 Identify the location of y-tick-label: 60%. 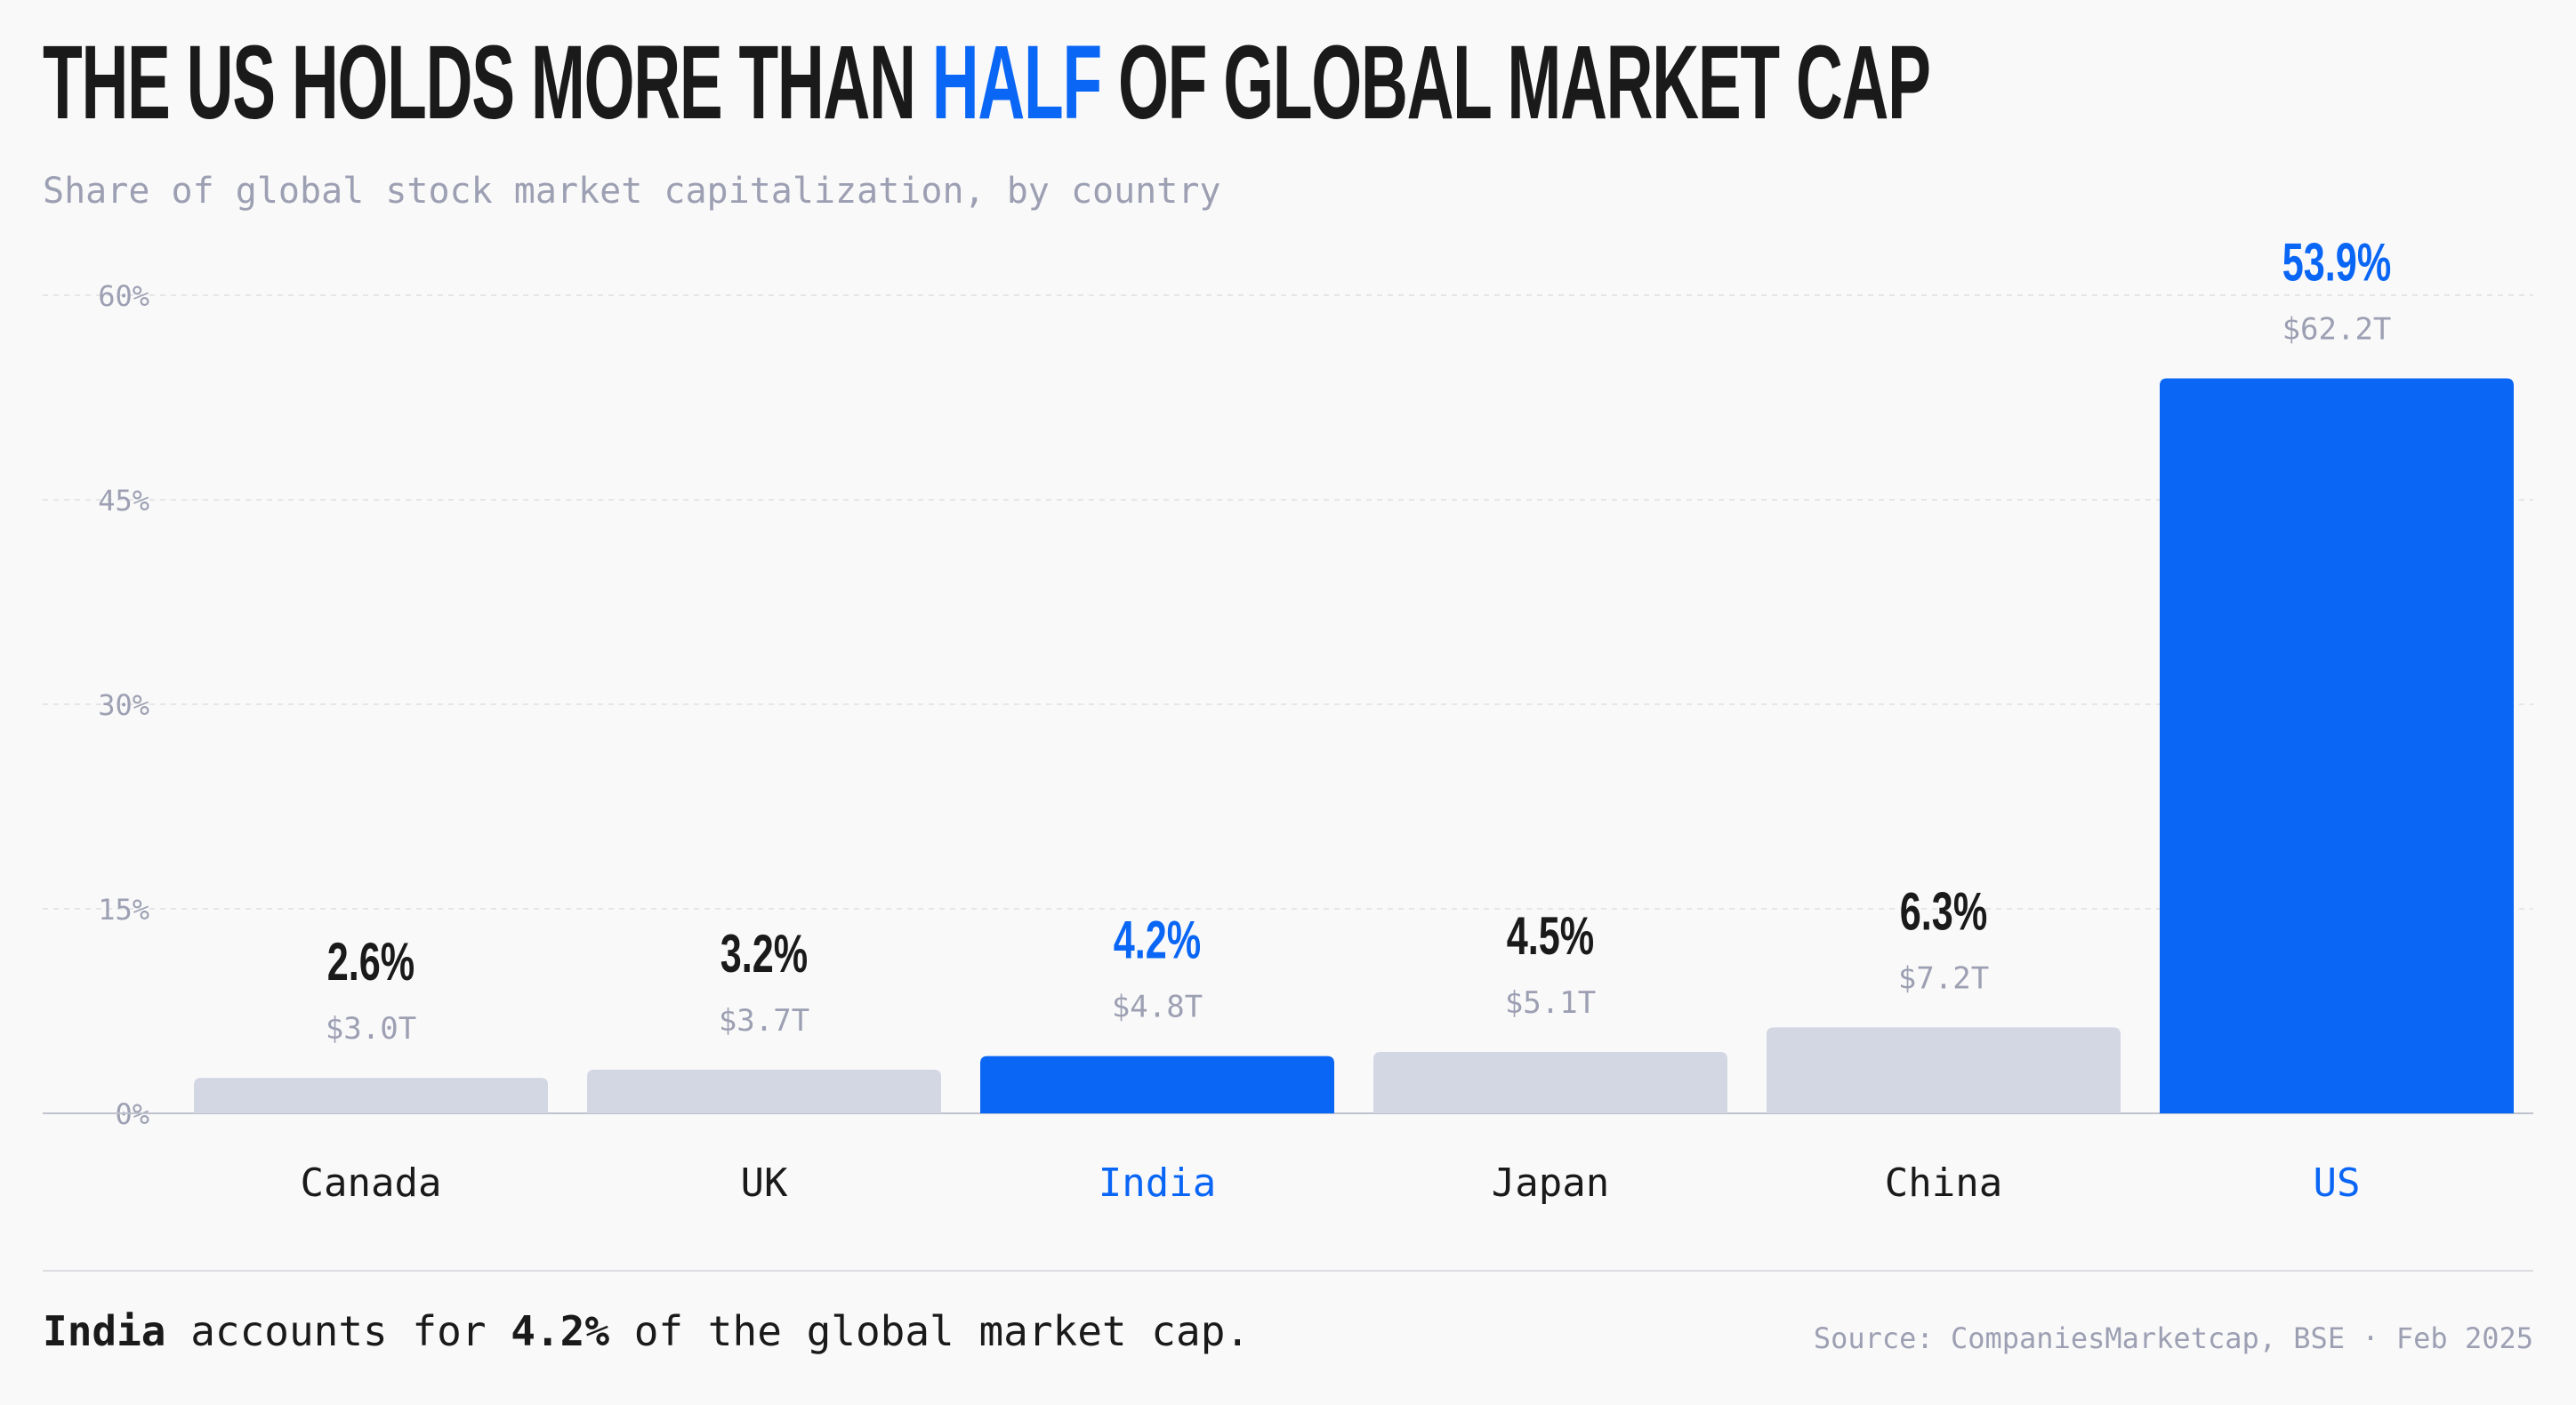
(123, 296).